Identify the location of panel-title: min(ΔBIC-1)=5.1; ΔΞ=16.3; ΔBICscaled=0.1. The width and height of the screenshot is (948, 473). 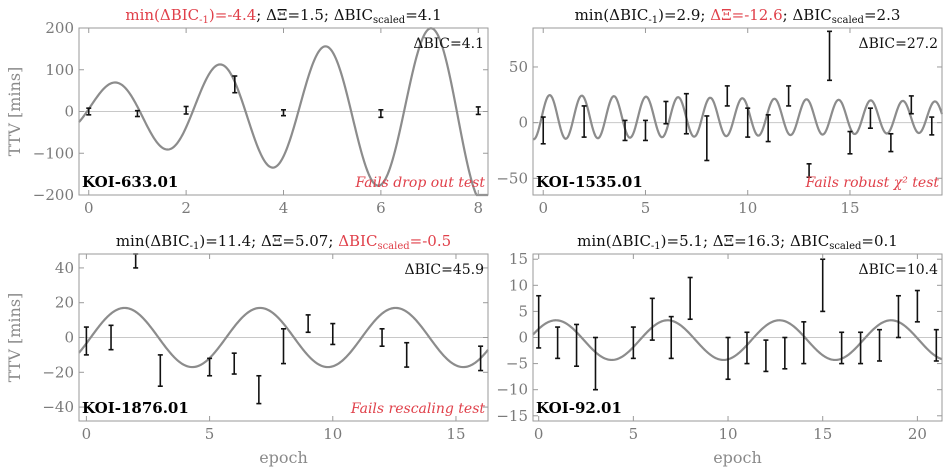
(737, 242).